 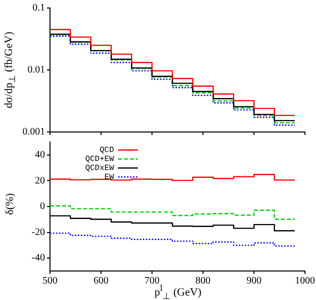 I want to click on x-tick-label: 600, so click(x=101, y=281).